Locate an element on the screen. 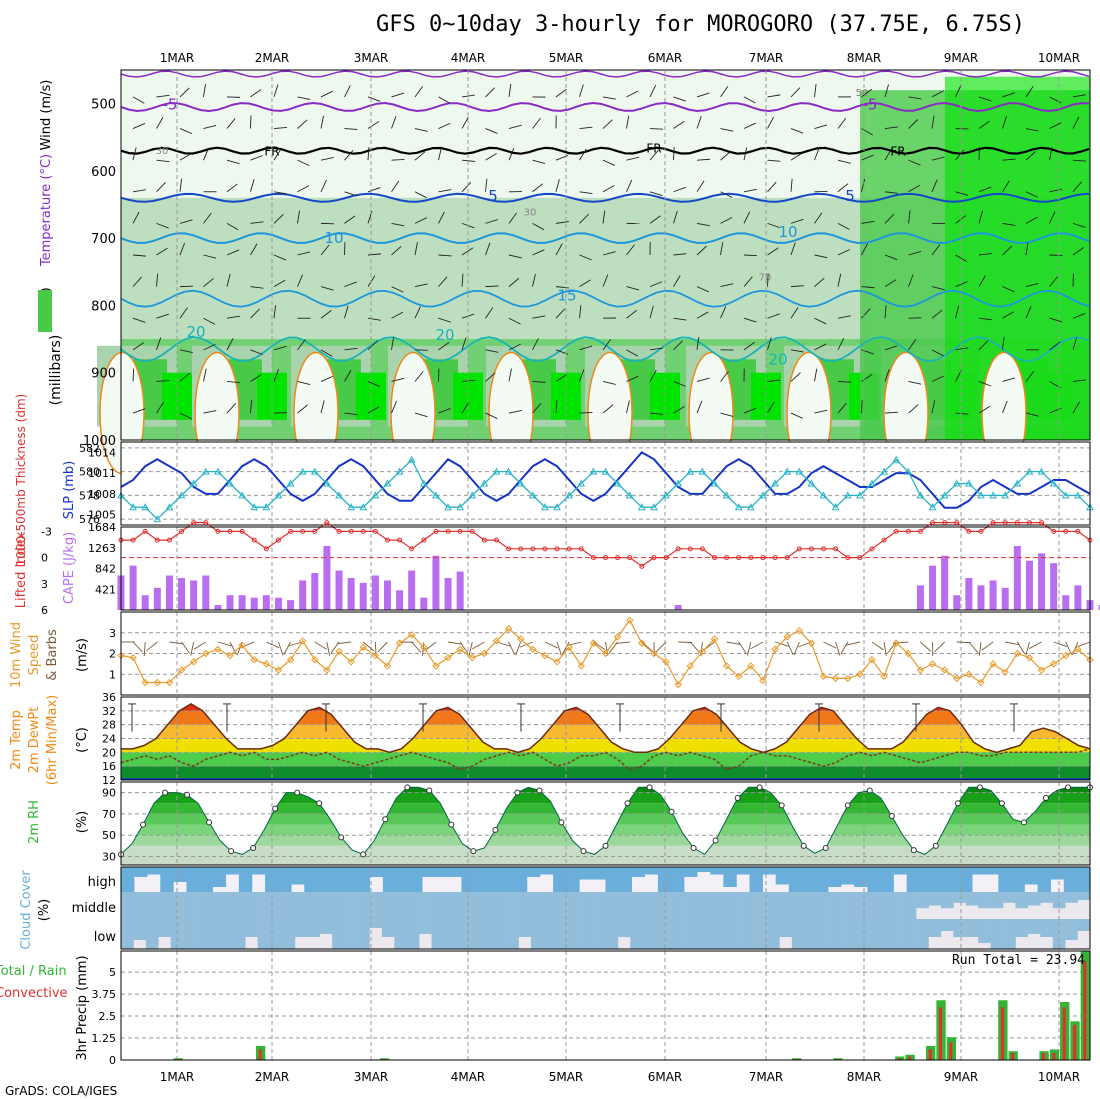  rh-tick-label: 30 is located at coordinates (109, 856).